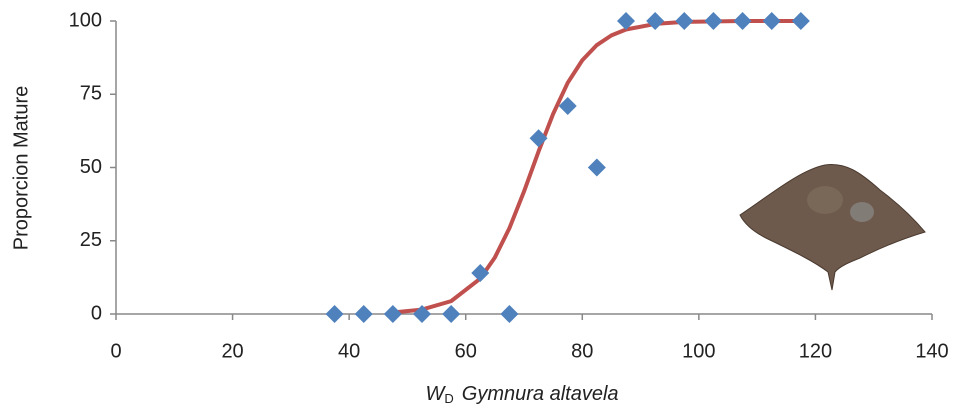  Describe the element at coordinates (21, 168) in the screenshot. I see `y-axis-title: Proporcion Mature` at that location.